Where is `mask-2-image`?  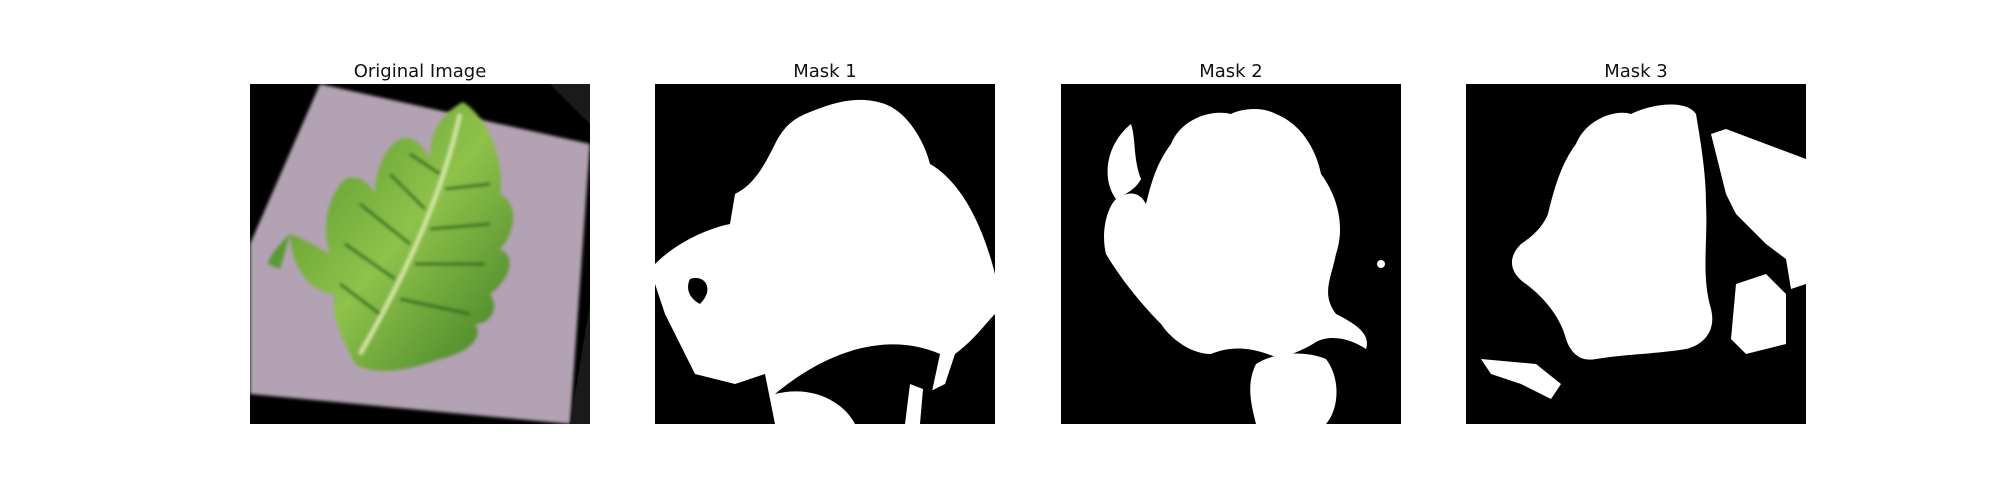 mask-2-image is located at coordinates (1231, 254).